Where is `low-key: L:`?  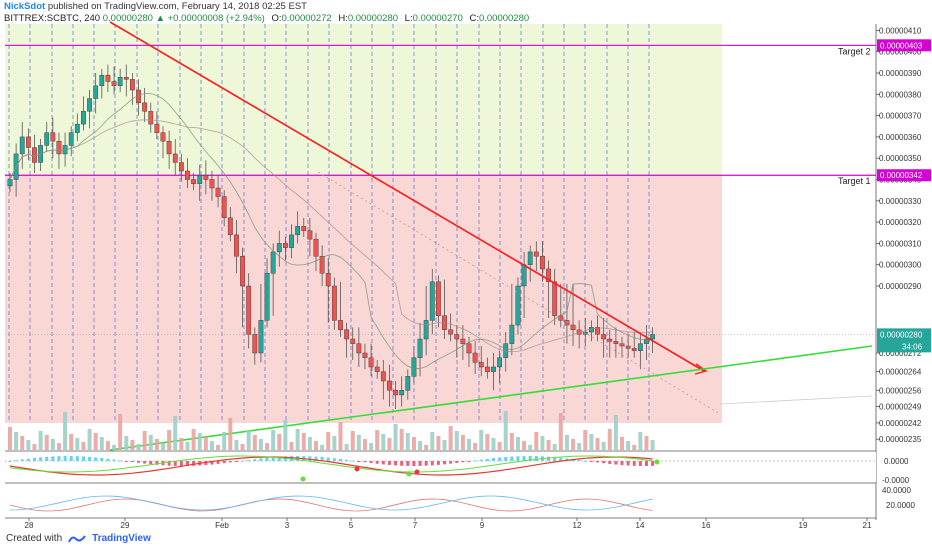 low-key: L: is located at coordinates (408, 18).